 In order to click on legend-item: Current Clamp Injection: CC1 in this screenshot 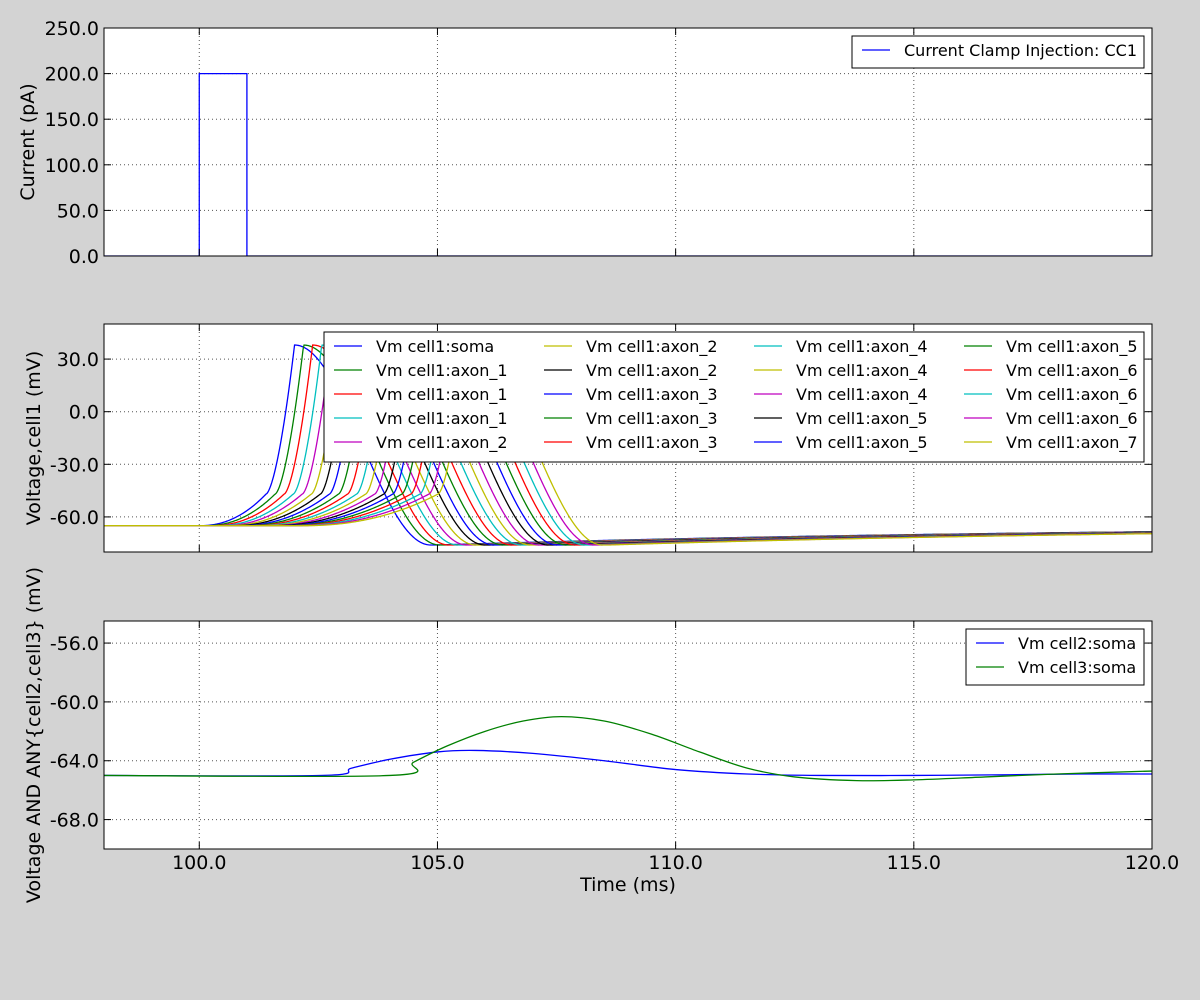, I will do `click(999, 50)`.